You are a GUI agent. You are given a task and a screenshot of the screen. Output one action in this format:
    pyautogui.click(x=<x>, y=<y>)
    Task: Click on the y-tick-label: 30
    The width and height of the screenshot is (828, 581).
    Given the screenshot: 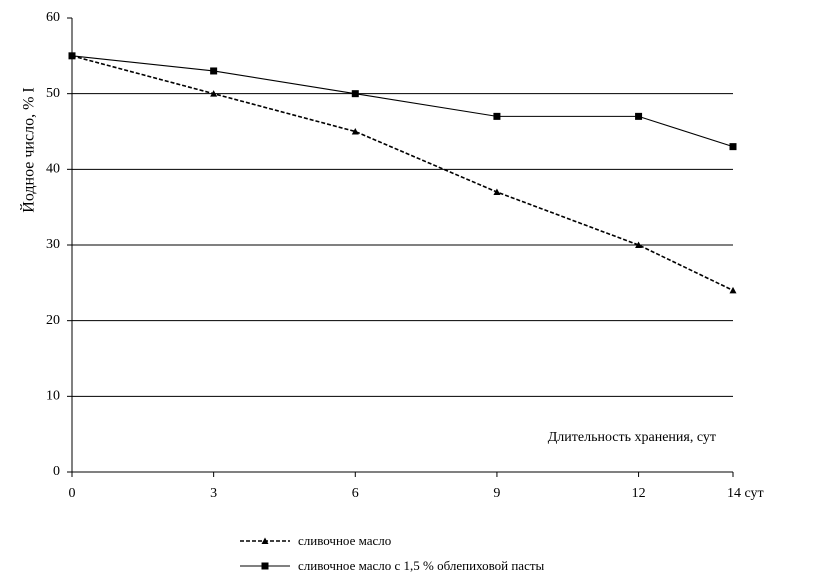 What is the action you would take?
    pyautogui.click(x=53, y=244)
    